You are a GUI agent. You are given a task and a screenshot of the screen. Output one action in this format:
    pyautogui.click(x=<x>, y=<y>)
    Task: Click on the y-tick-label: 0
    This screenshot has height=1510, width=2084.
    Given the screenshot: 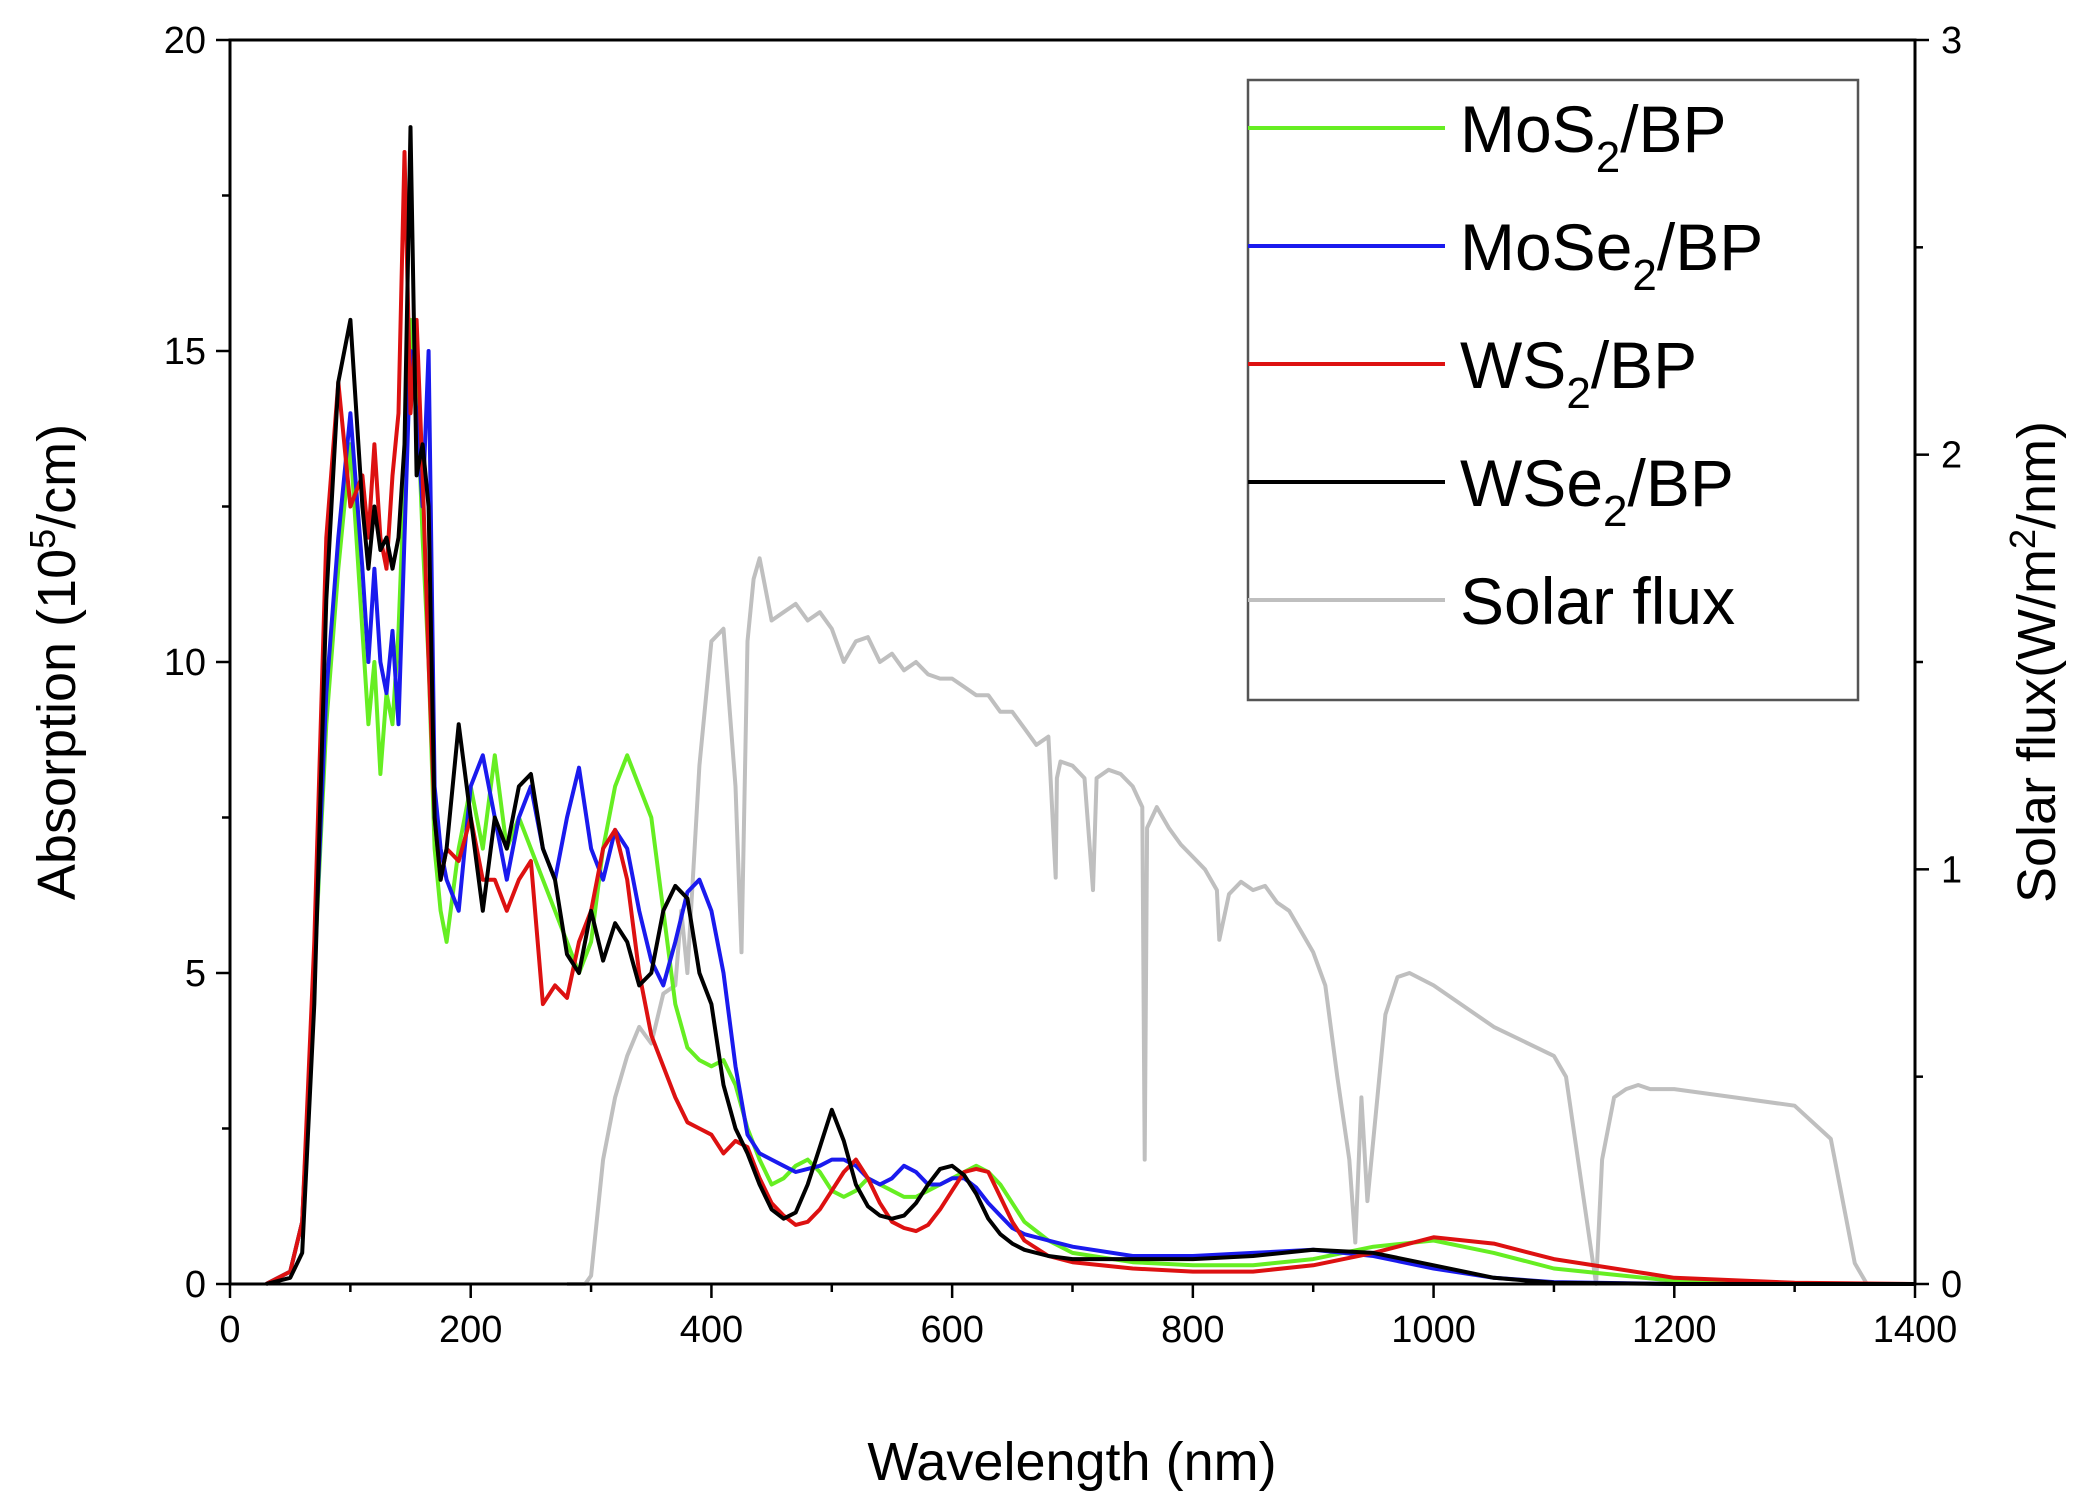 What is the action you would take?
    pyautogui.click(x=195, y=1285)
    